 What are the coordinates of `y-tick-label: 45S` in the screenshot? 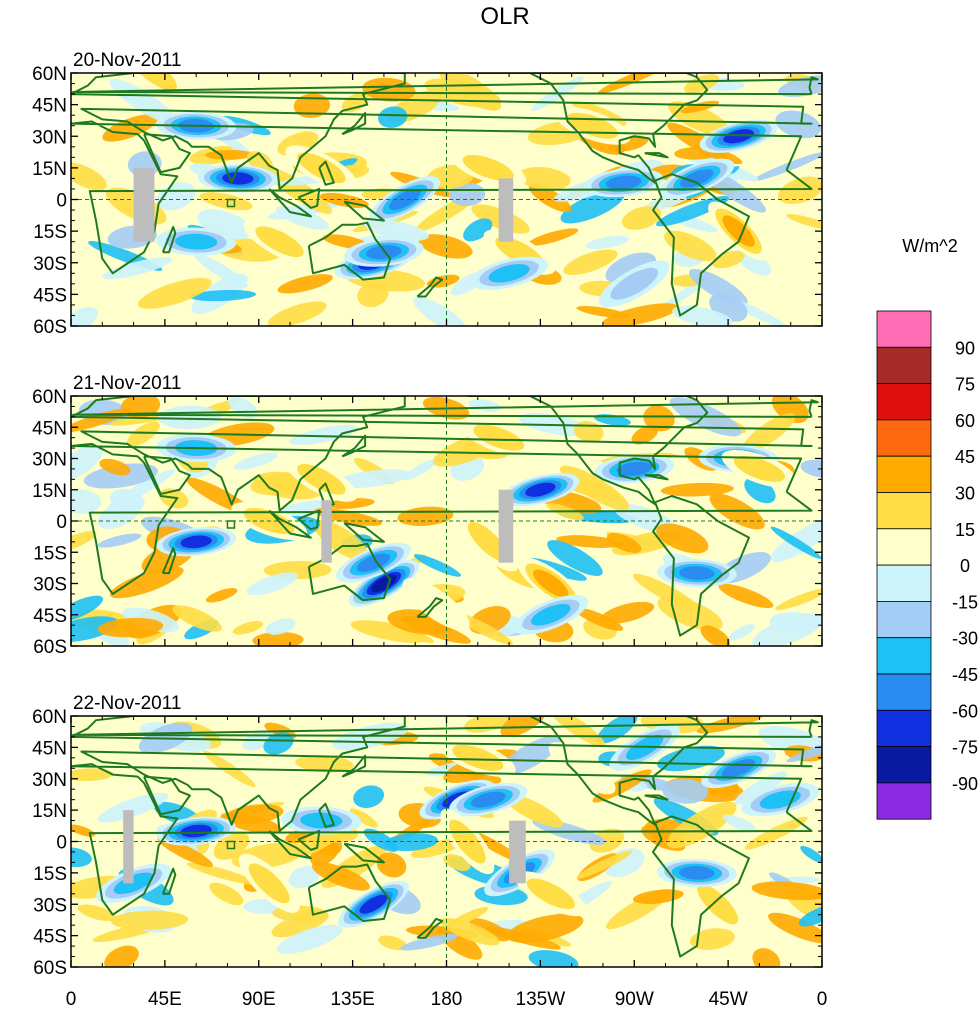 It's located at (50, 295).